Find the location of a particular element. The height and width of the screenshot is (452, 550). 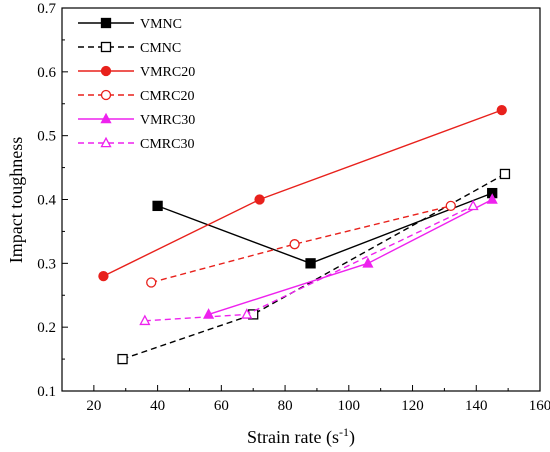

y-tick-label: 0.4 is located at coordinates (46, 201).